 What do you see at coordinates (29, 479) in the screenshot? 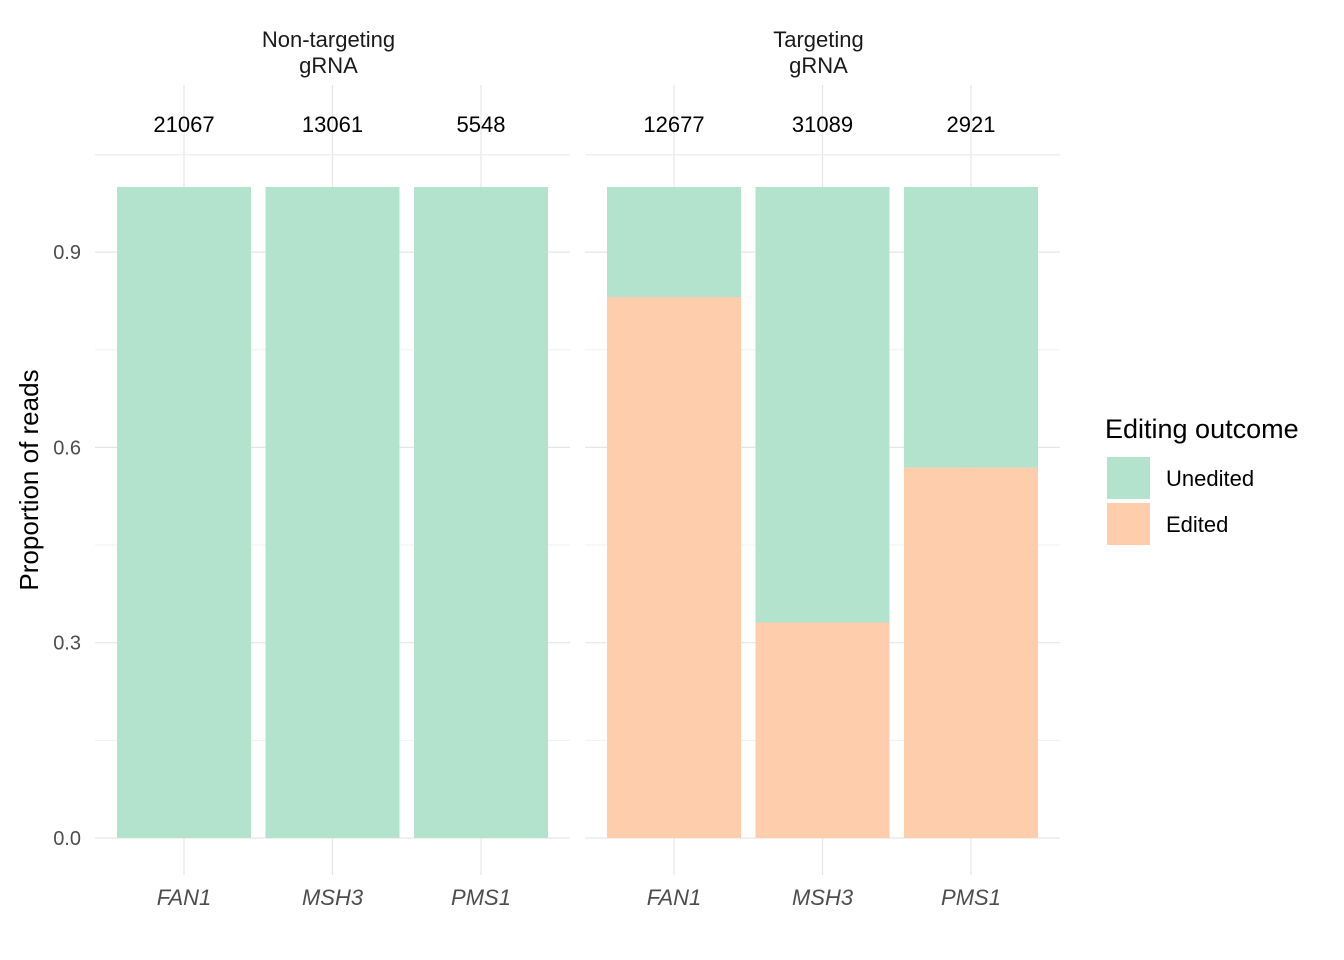
I see `y-axis-title: Proportion of reads` at bounding box center [29, 479].